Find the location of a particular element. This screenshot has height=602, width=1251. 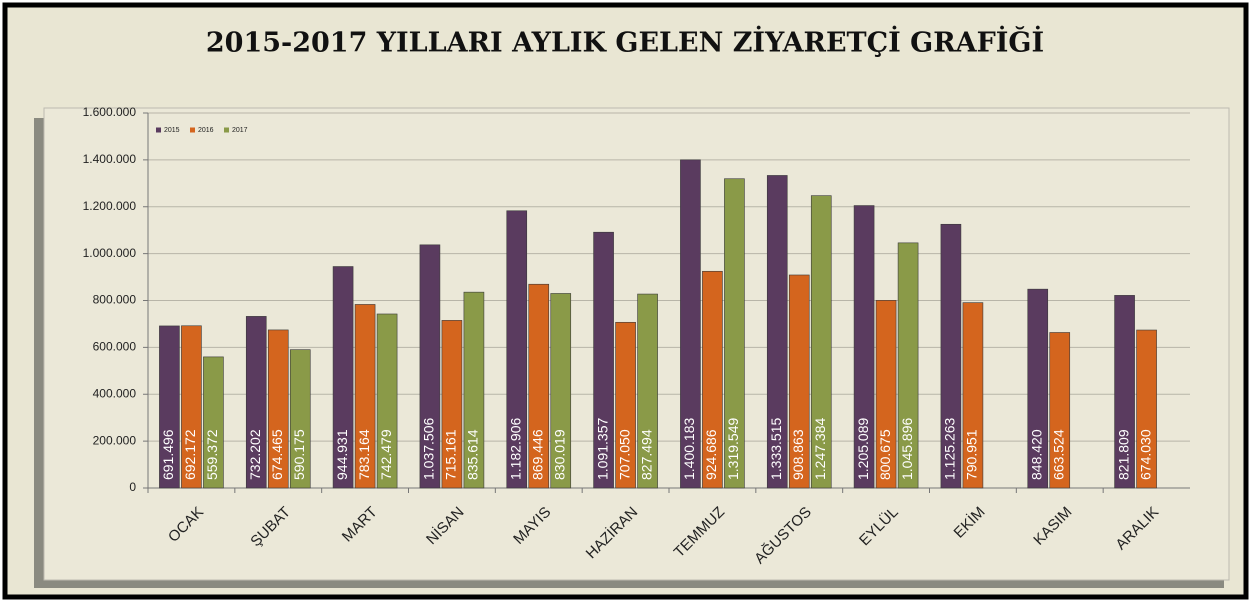

value-label: 663.524 is located at coordinates (1058, 454).